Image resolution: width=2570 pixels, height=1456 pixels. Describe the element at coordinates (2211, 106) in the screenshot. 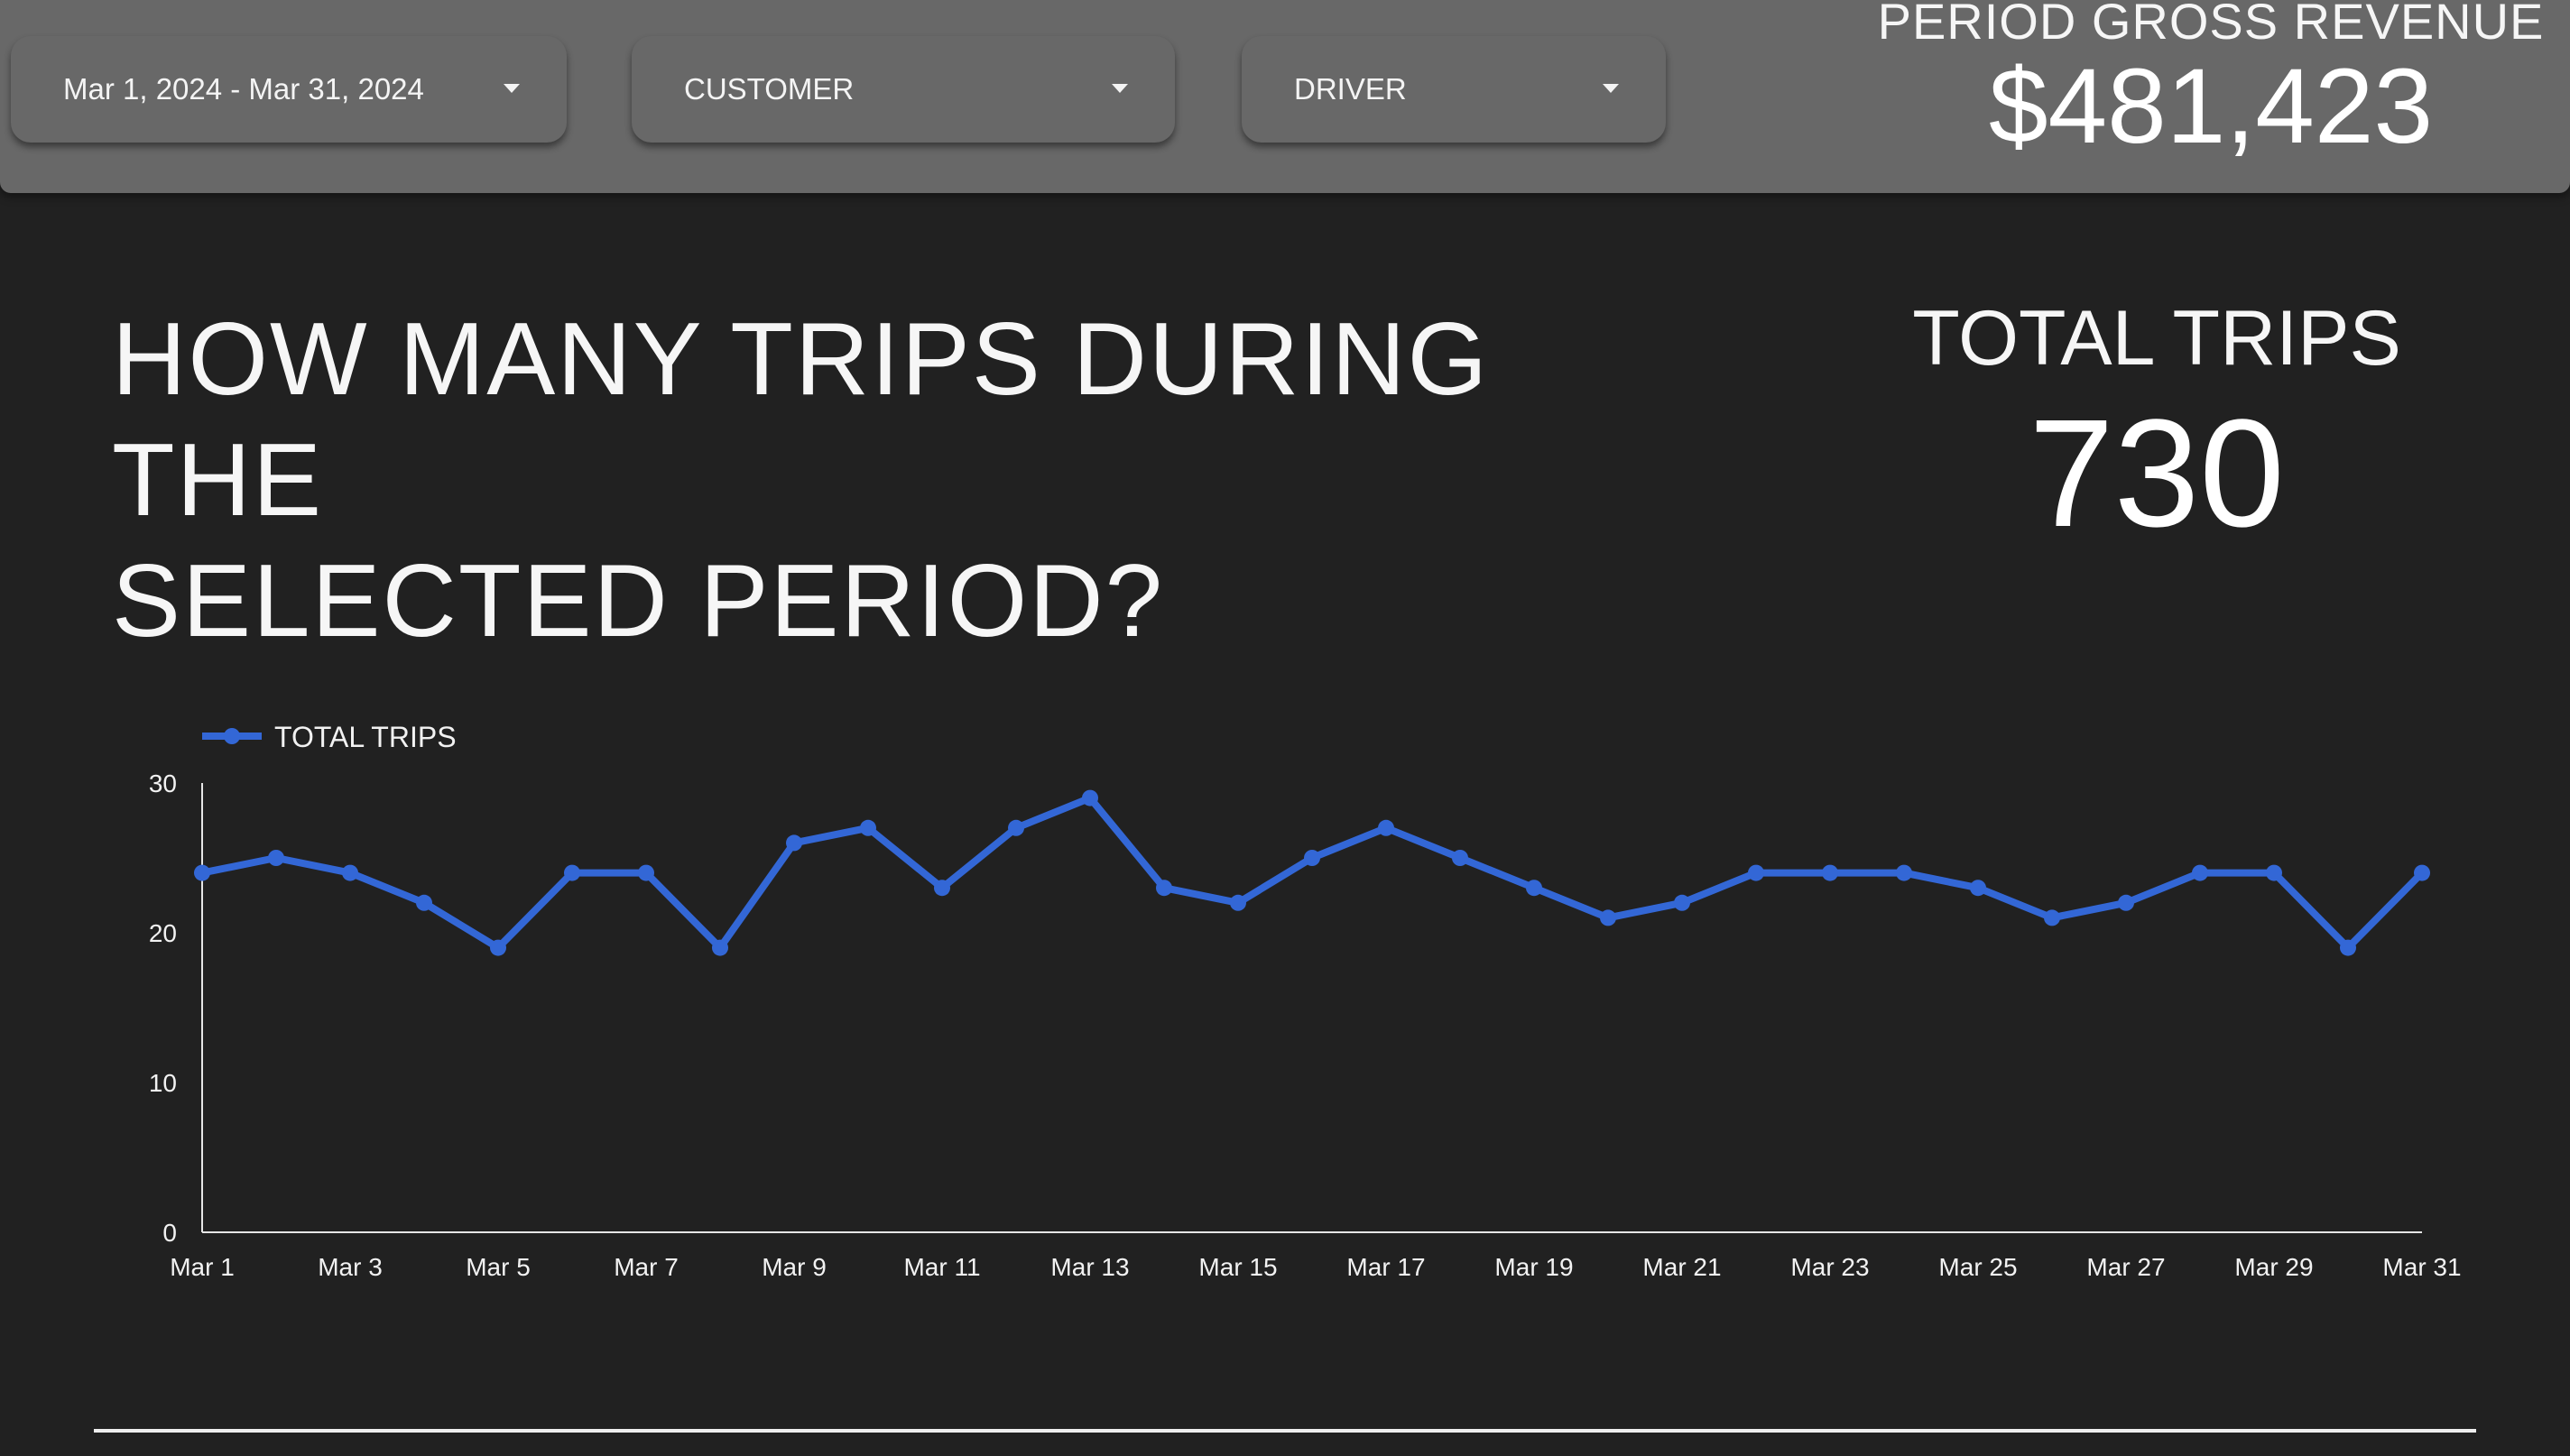

I see `revenue-value: $481,423` at that location.